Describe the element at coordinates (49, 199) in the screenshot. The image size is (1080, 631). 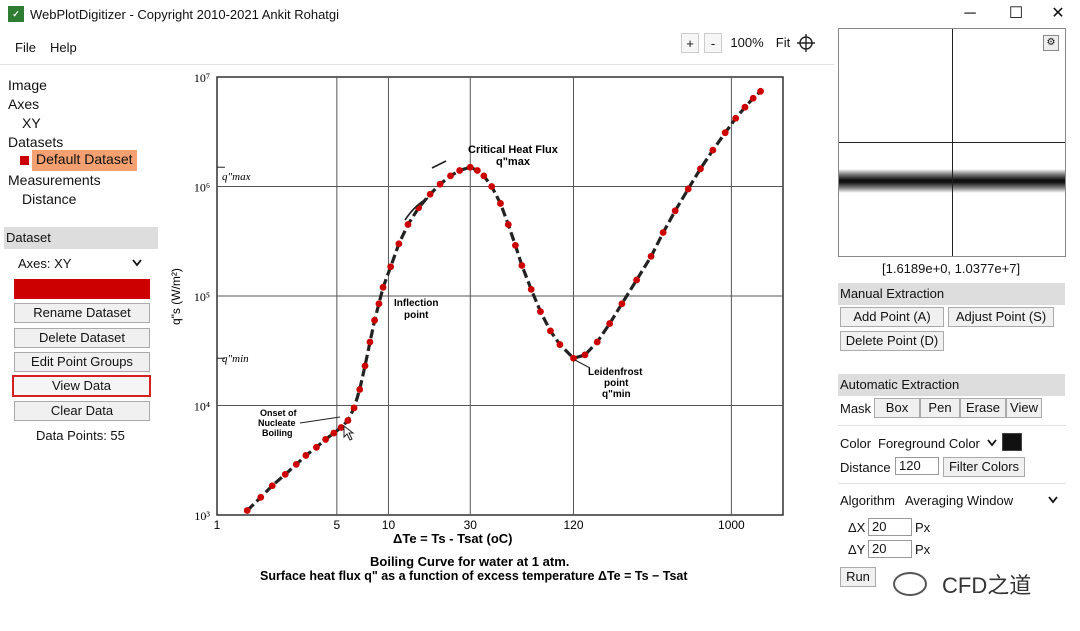
I see `tree-distance: Distance` at that location.